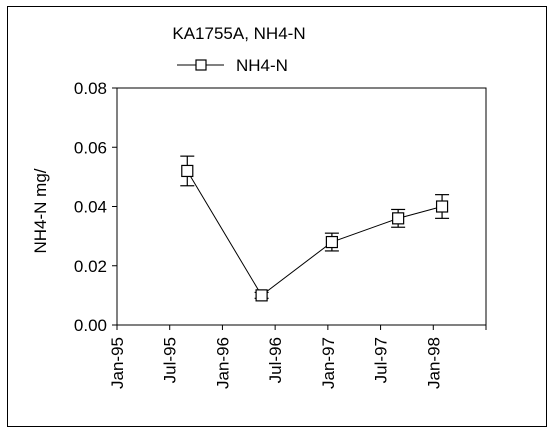  Describe the element at coordinates (232, 65) in the screenshot. I see `legend: NH4-N` at that location.